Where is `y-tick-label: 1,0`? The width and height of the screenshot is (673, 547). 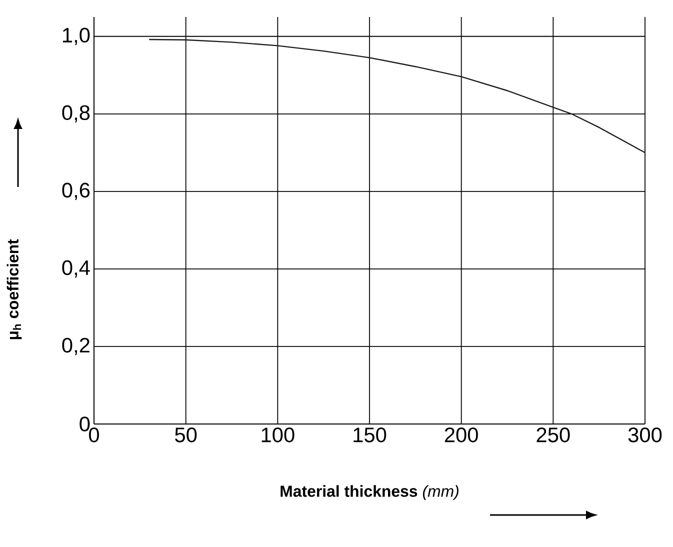
y-tick-label: 1,0 is located at coordinates (76, 37).